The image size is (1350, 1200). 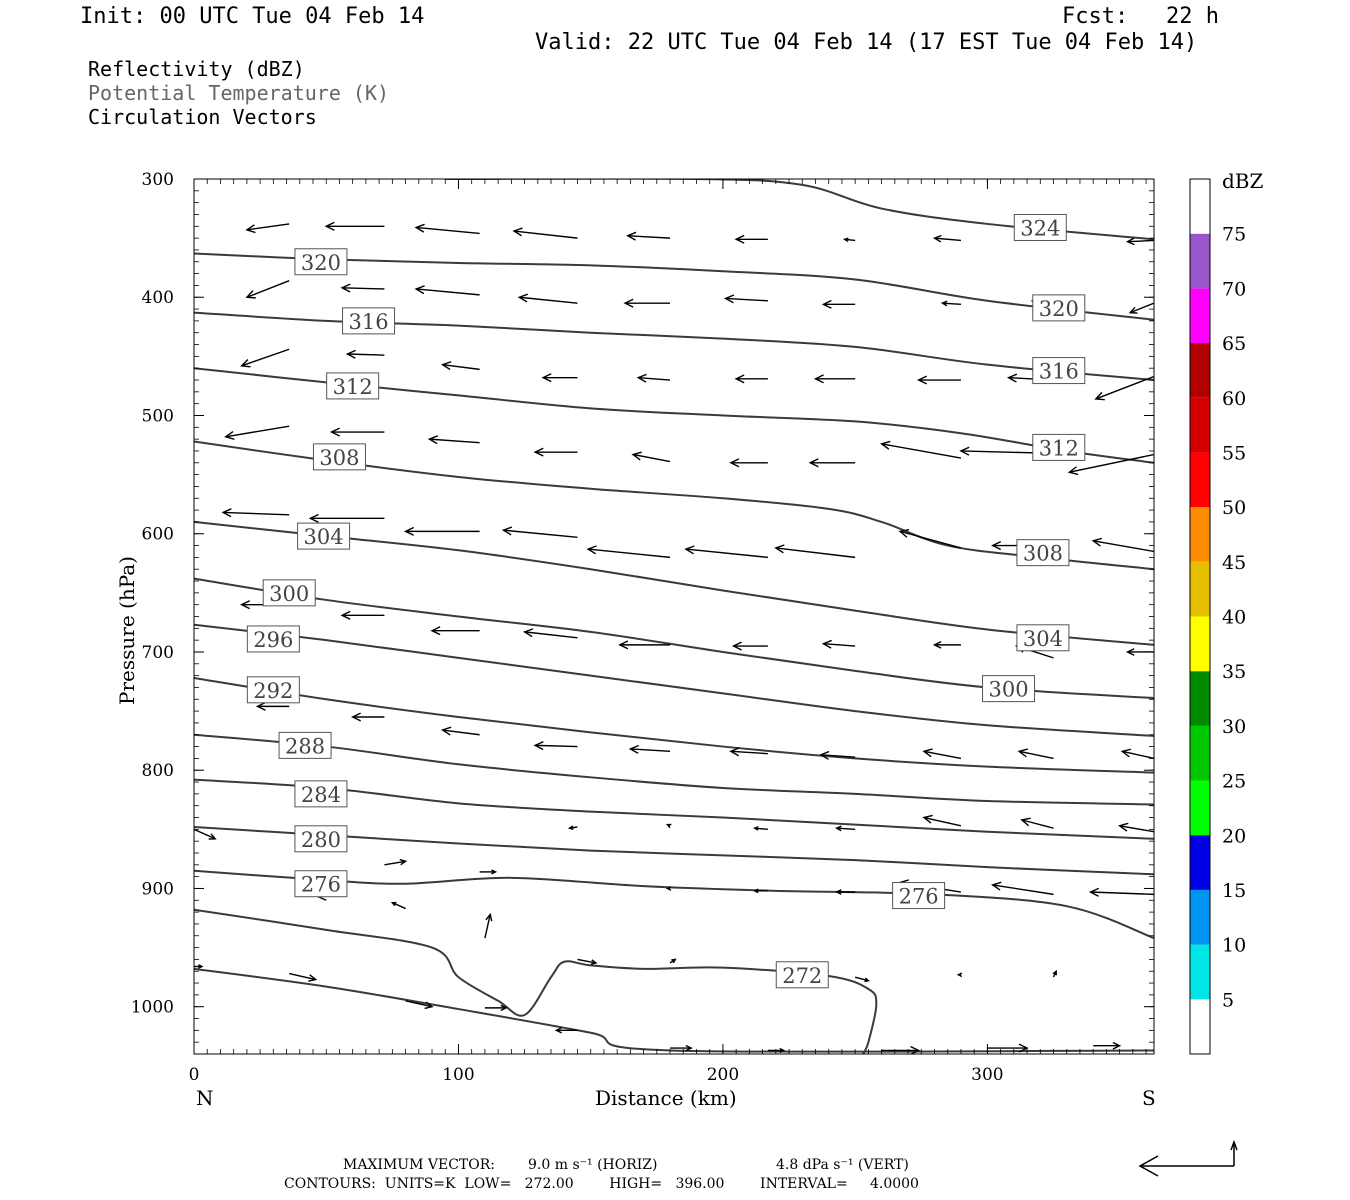 What do you see at coordinates (593, 1165) in the screenshot?
I see `max-vector-horizontal: 9.0 m s⁻¹ (HORIZ)` at bounding box center [593, 1165].